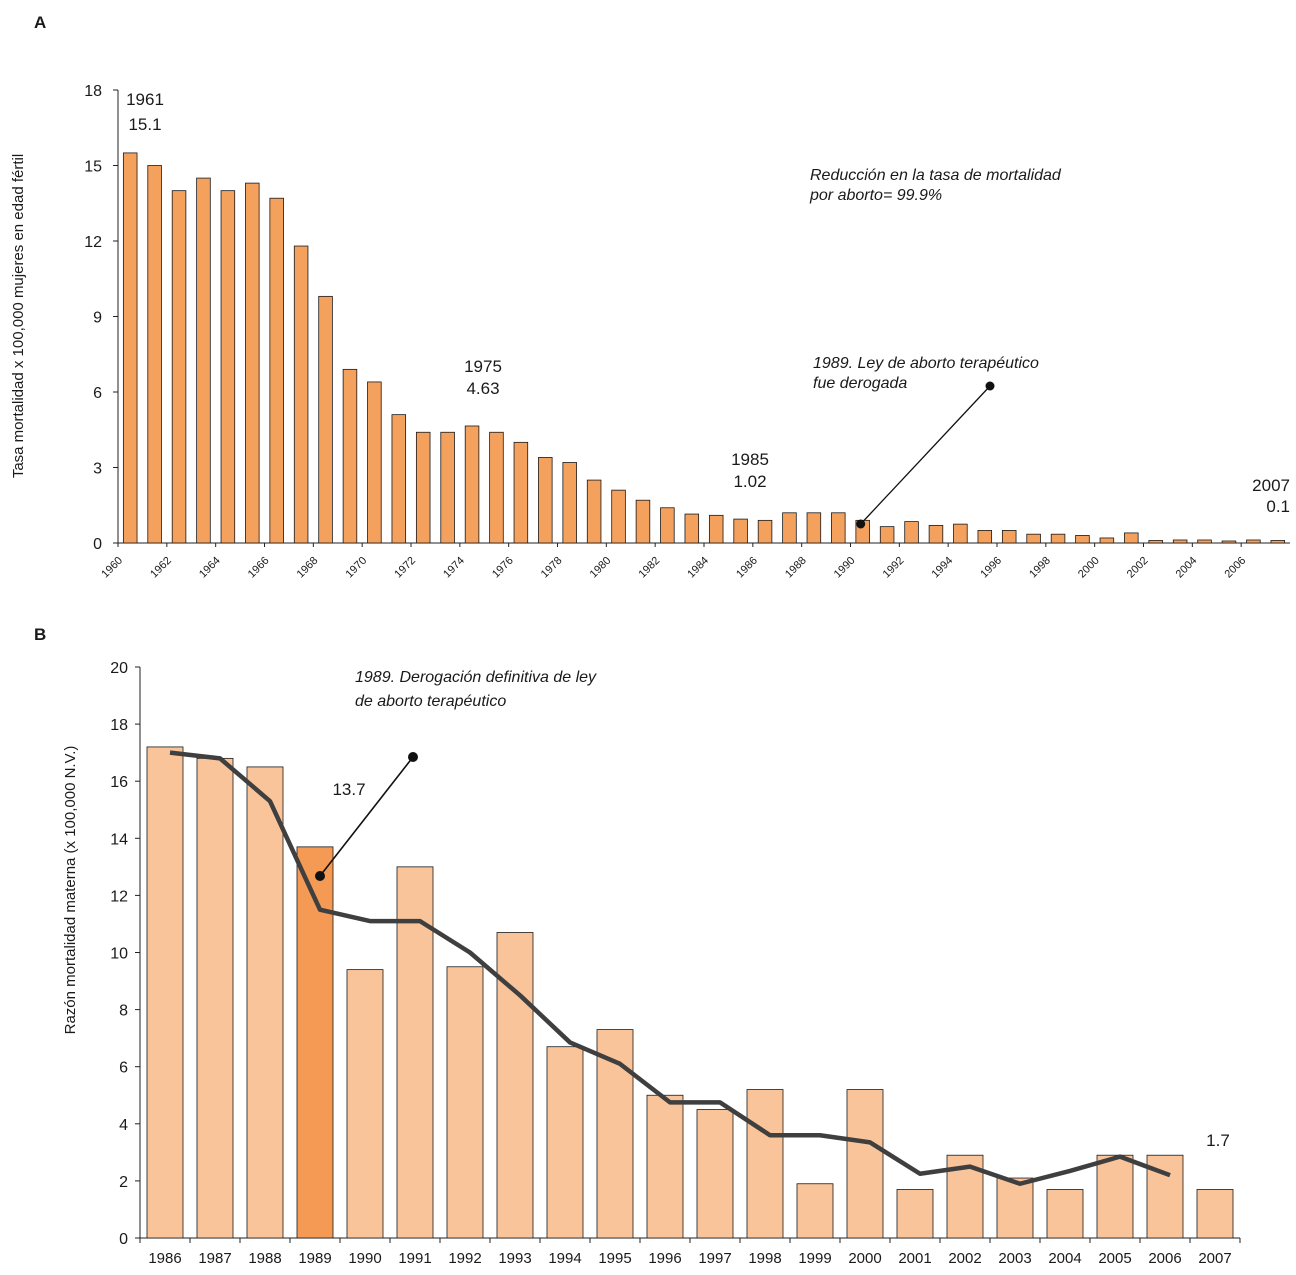 This screenshot has height=1275, width=1296. I want to click on panel-b-x-tick-label: 1998, so click(764, 1258).